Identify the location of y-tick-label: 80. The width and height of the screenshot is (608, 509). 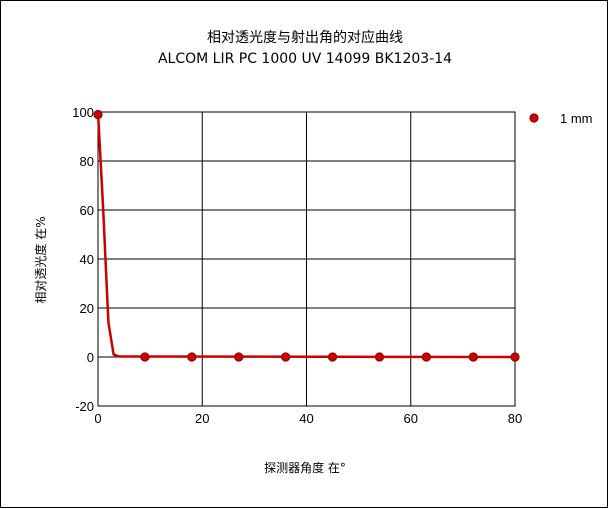
(87, 161).